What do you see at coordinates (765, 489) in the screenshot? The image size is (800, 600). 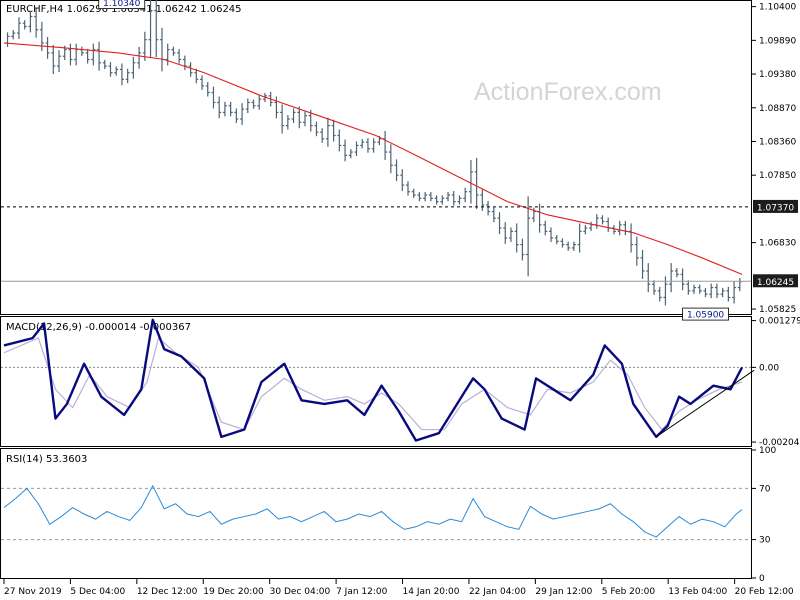 I see `rsi-tick-label: 70` at bounding box center [765, 489].